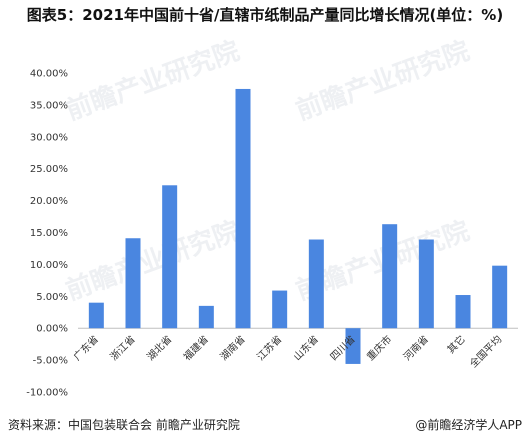 The image size is (530, 446). Describe the element at coordinates (52, 329) in the screenshot. I see `y-tick-label: 0.00%` at that location.